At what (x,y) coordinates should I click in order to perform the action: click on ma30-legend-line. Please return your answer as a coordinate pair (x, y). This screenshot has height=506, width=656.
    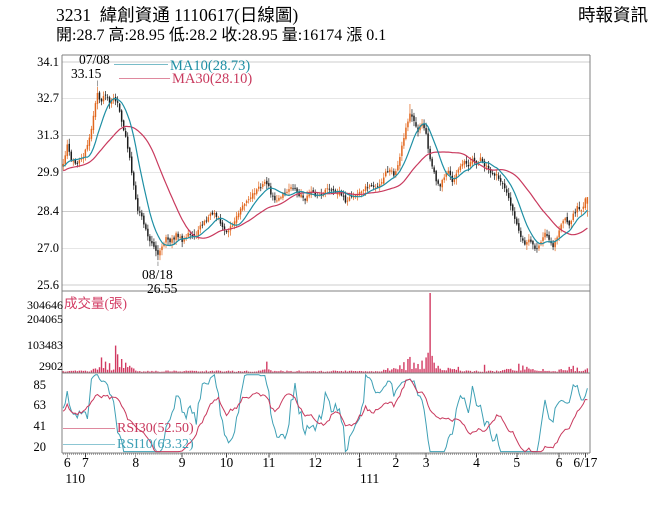
    Looking at the image, I should click on (144, 78).